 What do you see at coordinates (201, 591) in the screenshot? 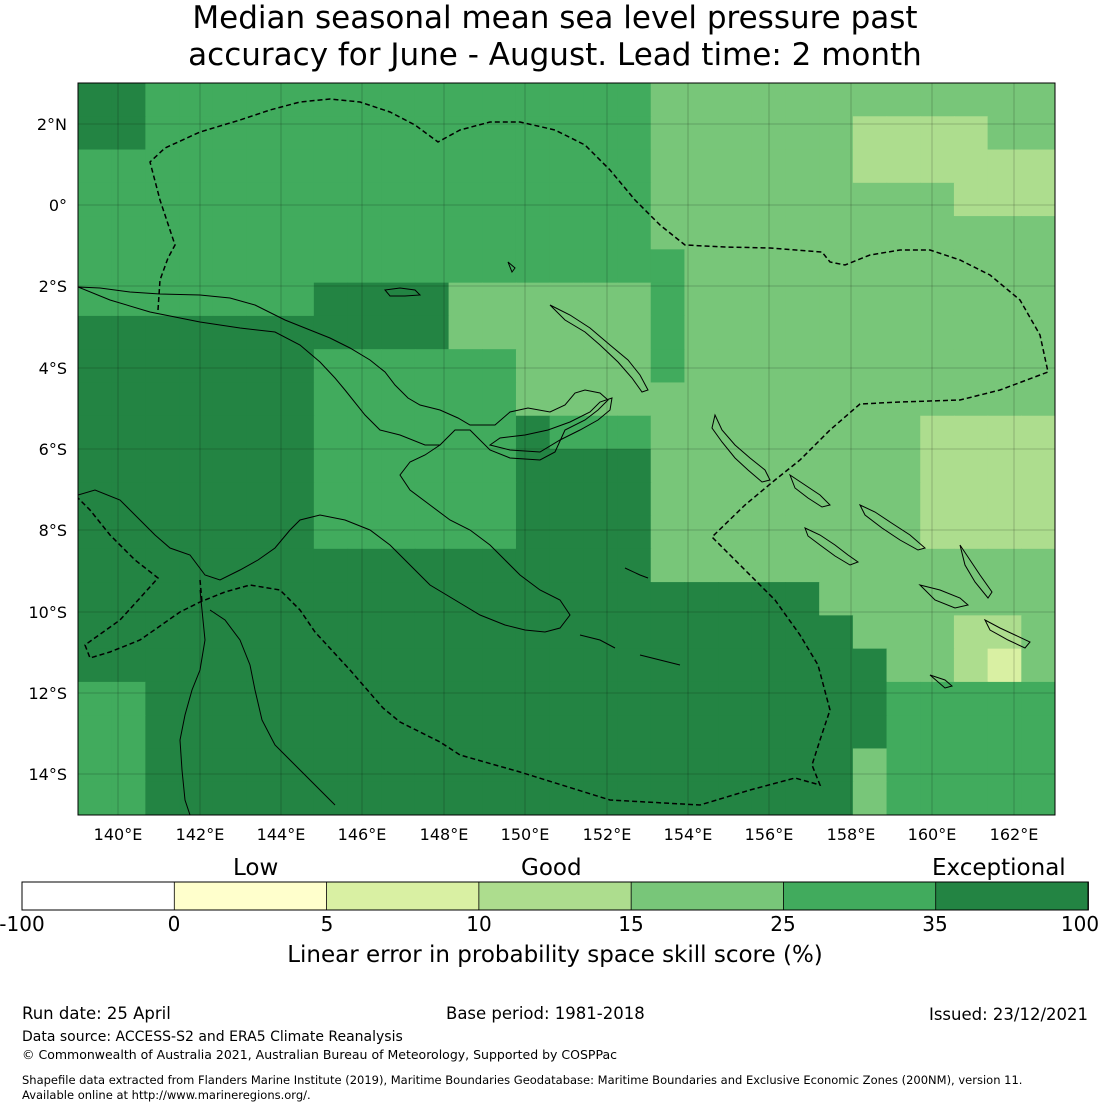
I see `eez-inner-boundary` at bounding box center [201, 591].